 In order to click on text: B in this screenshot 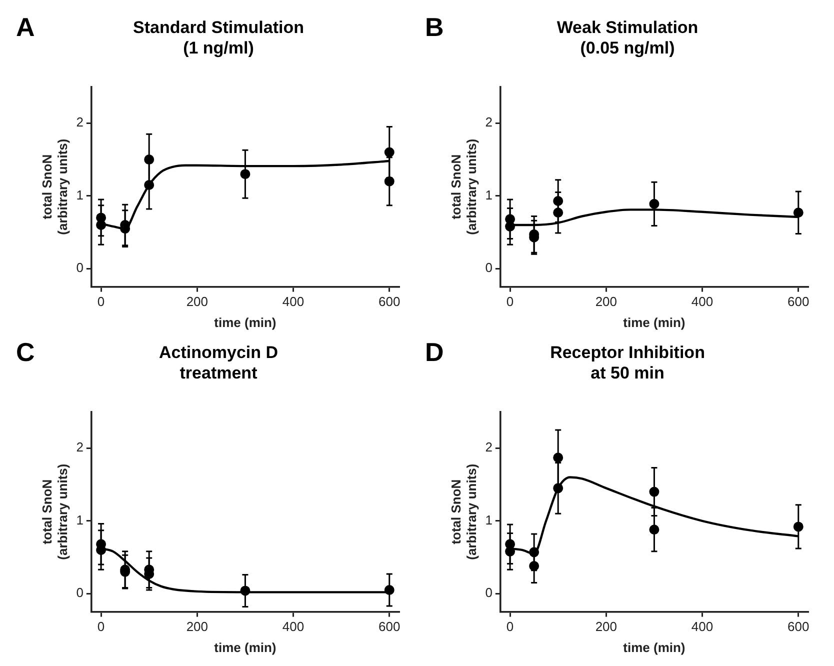, I will do `click(434, 27)`.